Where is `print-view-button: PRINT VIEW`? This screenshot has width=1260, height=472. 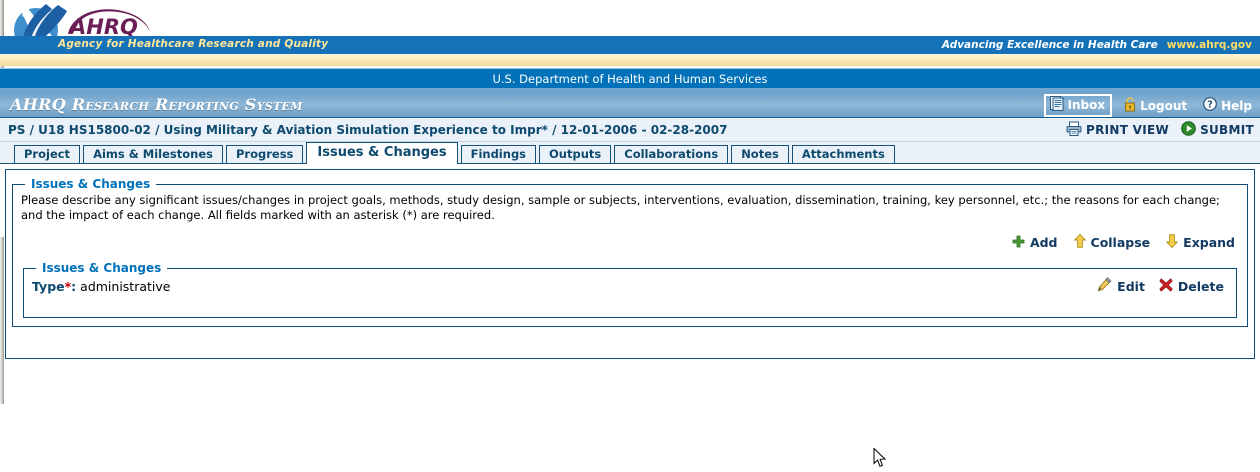 print-view-button: PRINT VIEW is located at coordinates (1117, 130).